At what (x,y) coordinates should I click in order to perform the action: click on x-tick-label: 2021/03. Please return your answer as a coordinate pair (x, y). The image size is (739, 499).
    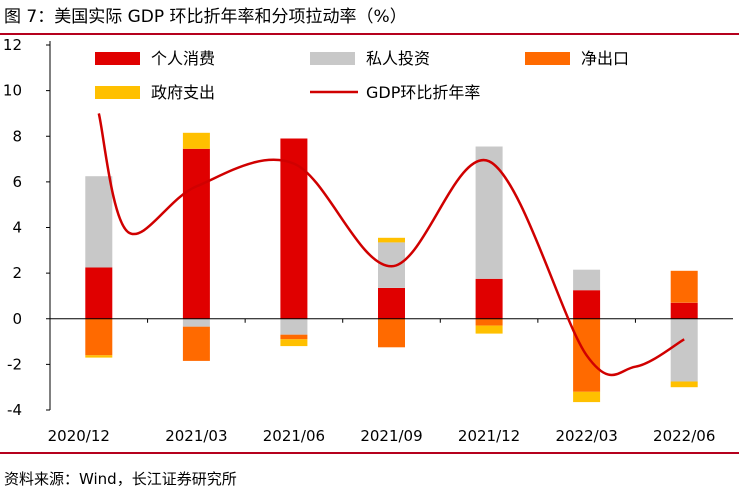
    Looking at the image, I should click on (196, 436).